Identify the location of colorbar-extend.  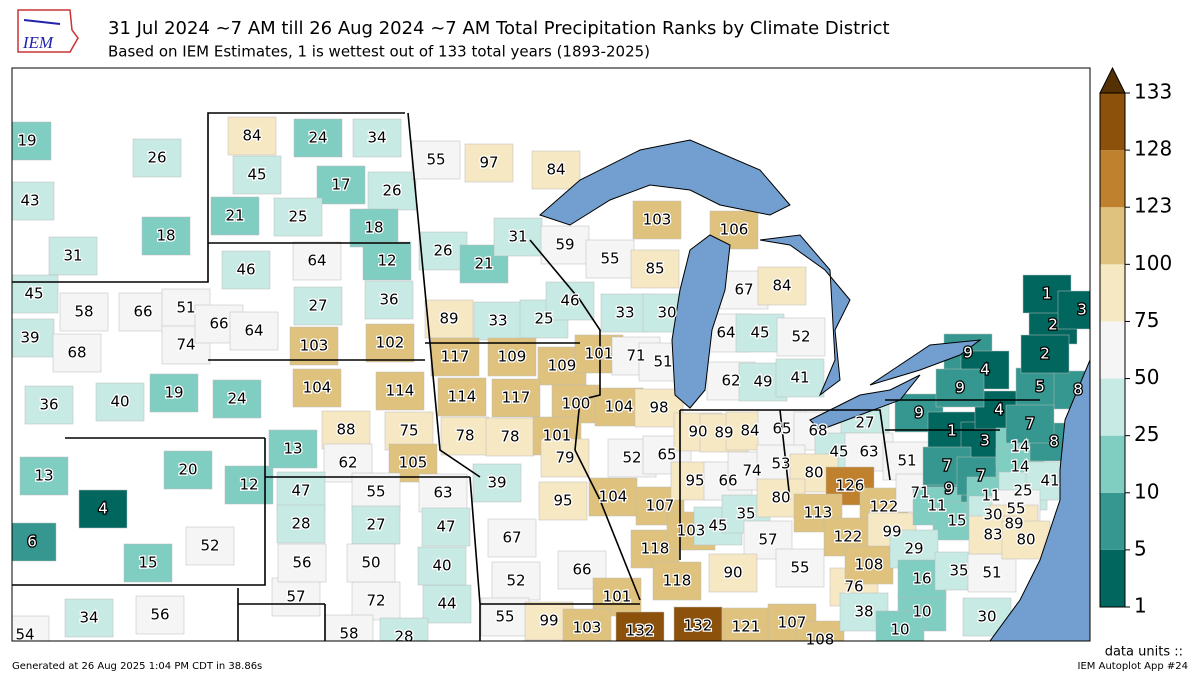
(1112, 80).